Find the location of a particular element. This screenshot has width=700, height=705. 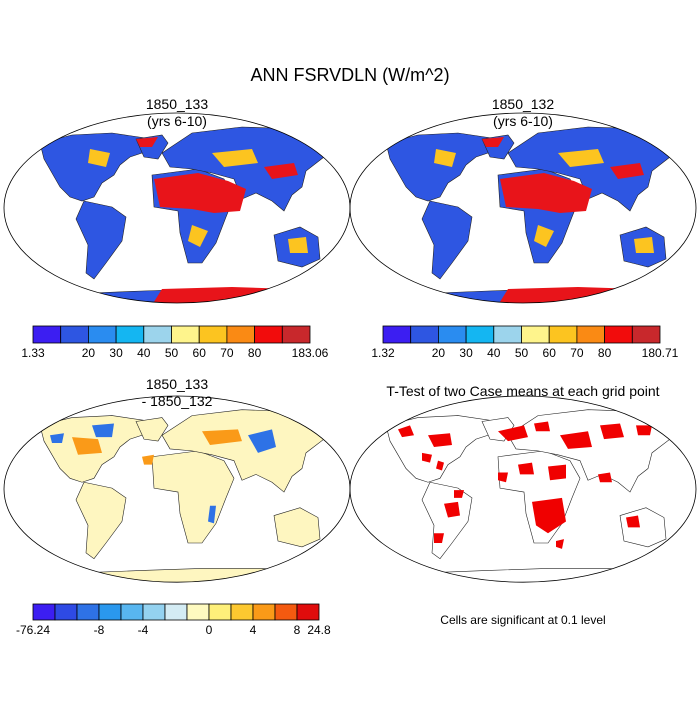

panel-subtitle: - 1850_132 is located at coordinates (177, 401).